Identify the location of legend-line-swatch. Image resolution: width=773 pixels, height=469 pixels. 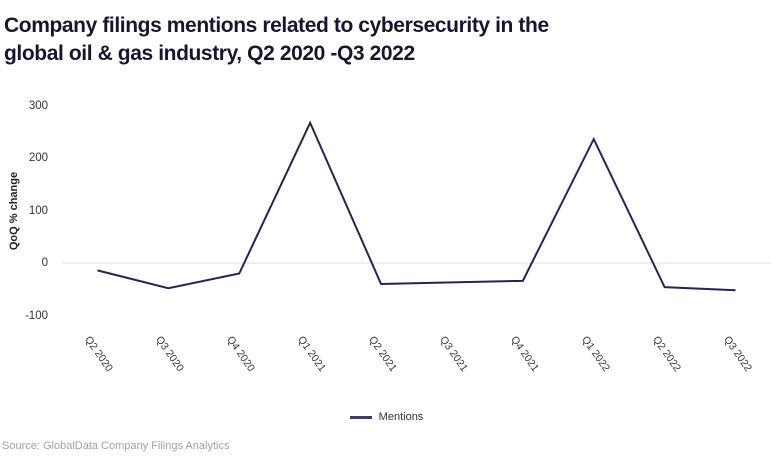
(360, 417).